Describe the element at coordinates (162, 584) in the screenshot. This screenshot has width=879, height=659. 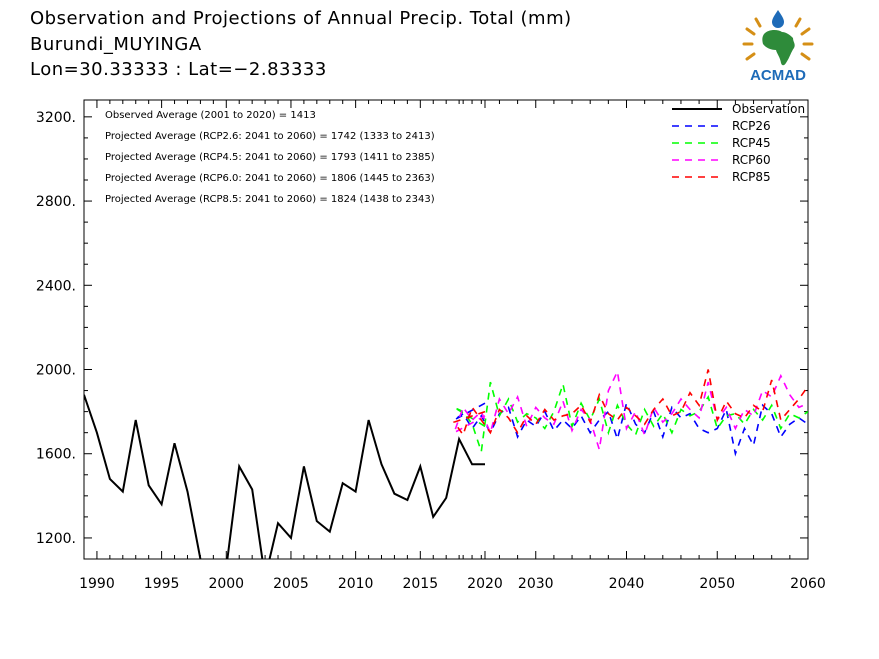
I see `x-tick-label: 1995` at that location.